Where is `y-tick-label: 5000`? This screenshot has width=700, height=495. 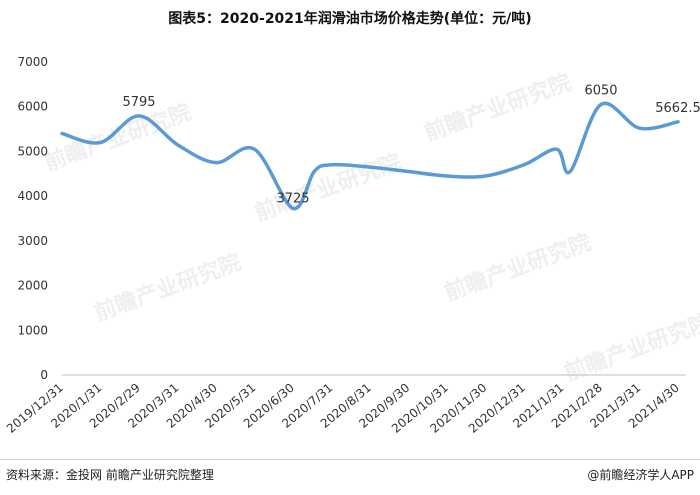 y-tick-label: 5000 is located at coordinates (32, 151).